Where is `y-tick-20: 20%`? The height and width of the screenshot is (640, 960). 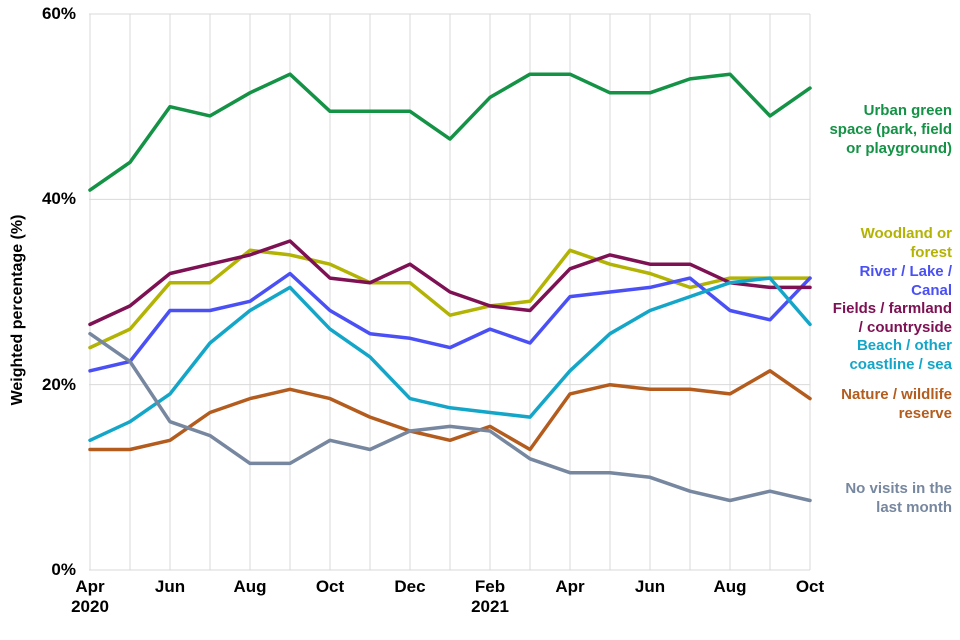
y-tick-20: 20% is located at coordinates (58, 384).